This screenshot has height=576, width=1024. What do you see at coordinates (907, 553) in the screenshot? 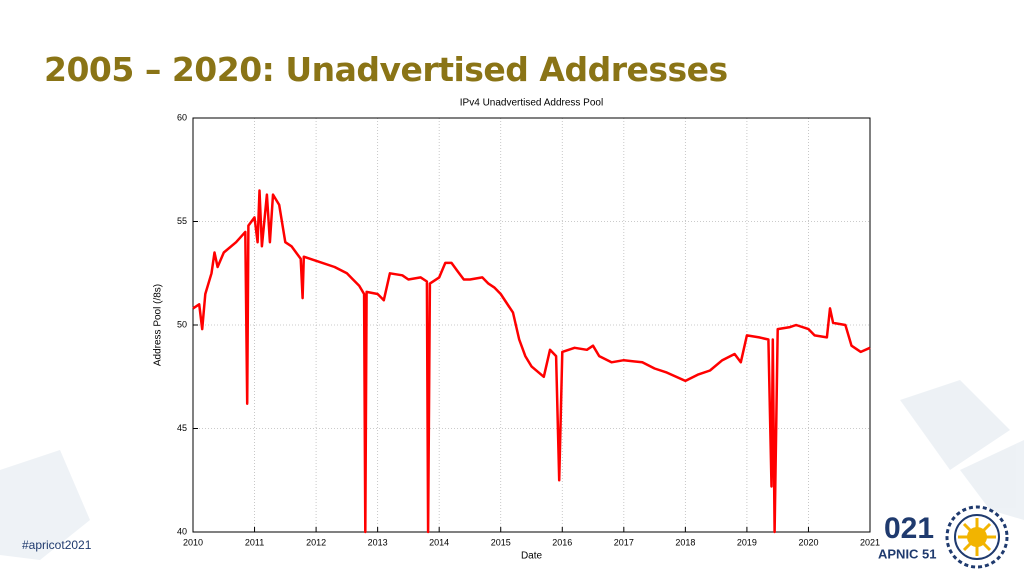
I see `logo-name: APNIC 51` at bounding box center [907, 553].